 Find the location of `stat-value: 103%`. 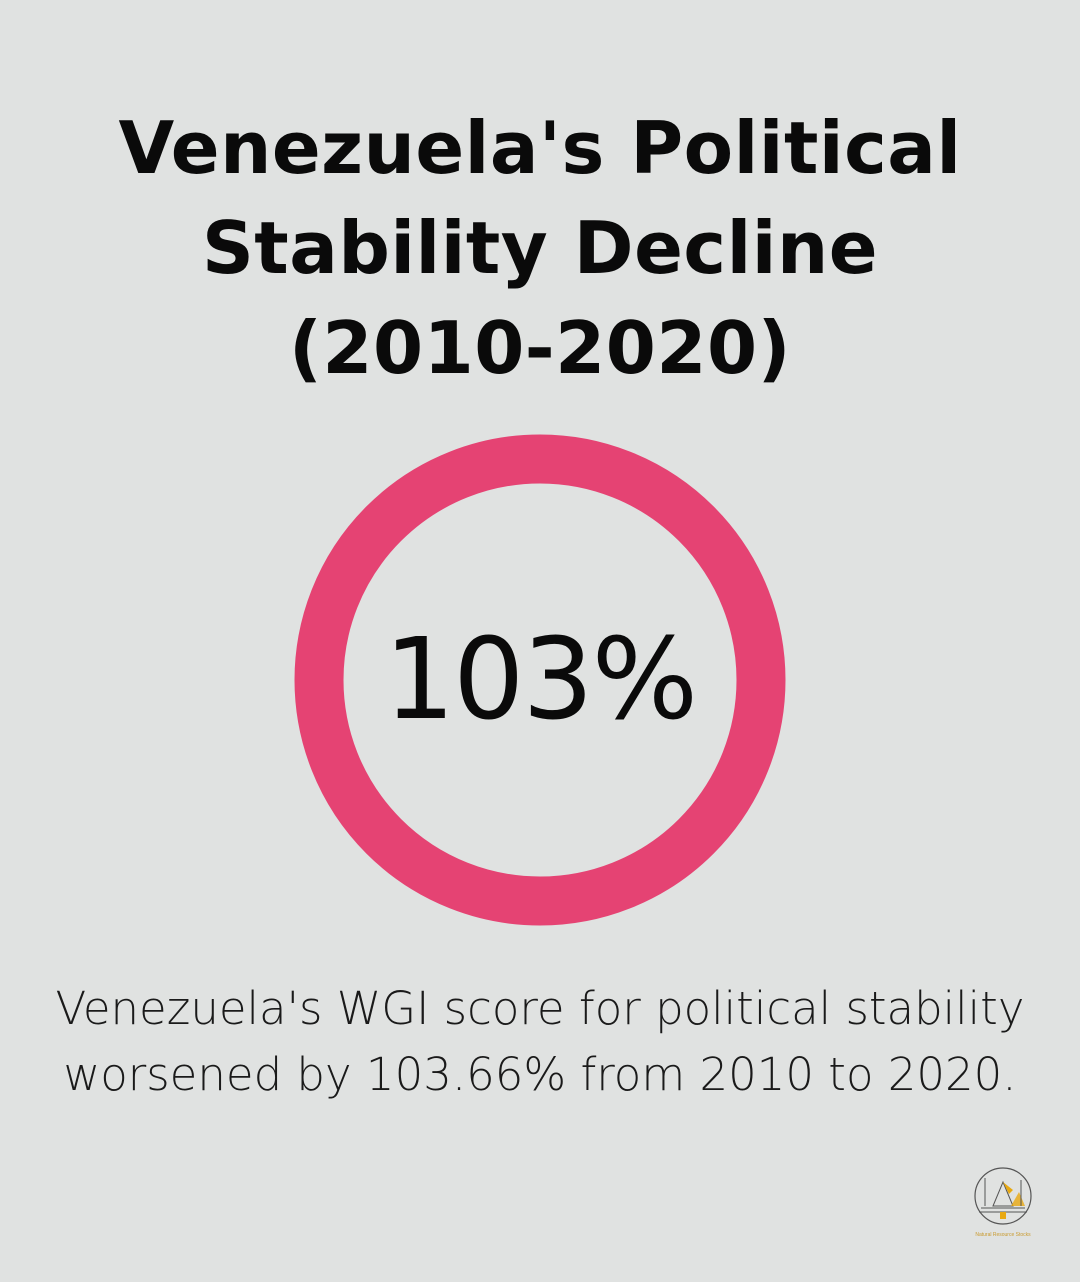

stat-value: 103% is located at coordinates (540, 680).